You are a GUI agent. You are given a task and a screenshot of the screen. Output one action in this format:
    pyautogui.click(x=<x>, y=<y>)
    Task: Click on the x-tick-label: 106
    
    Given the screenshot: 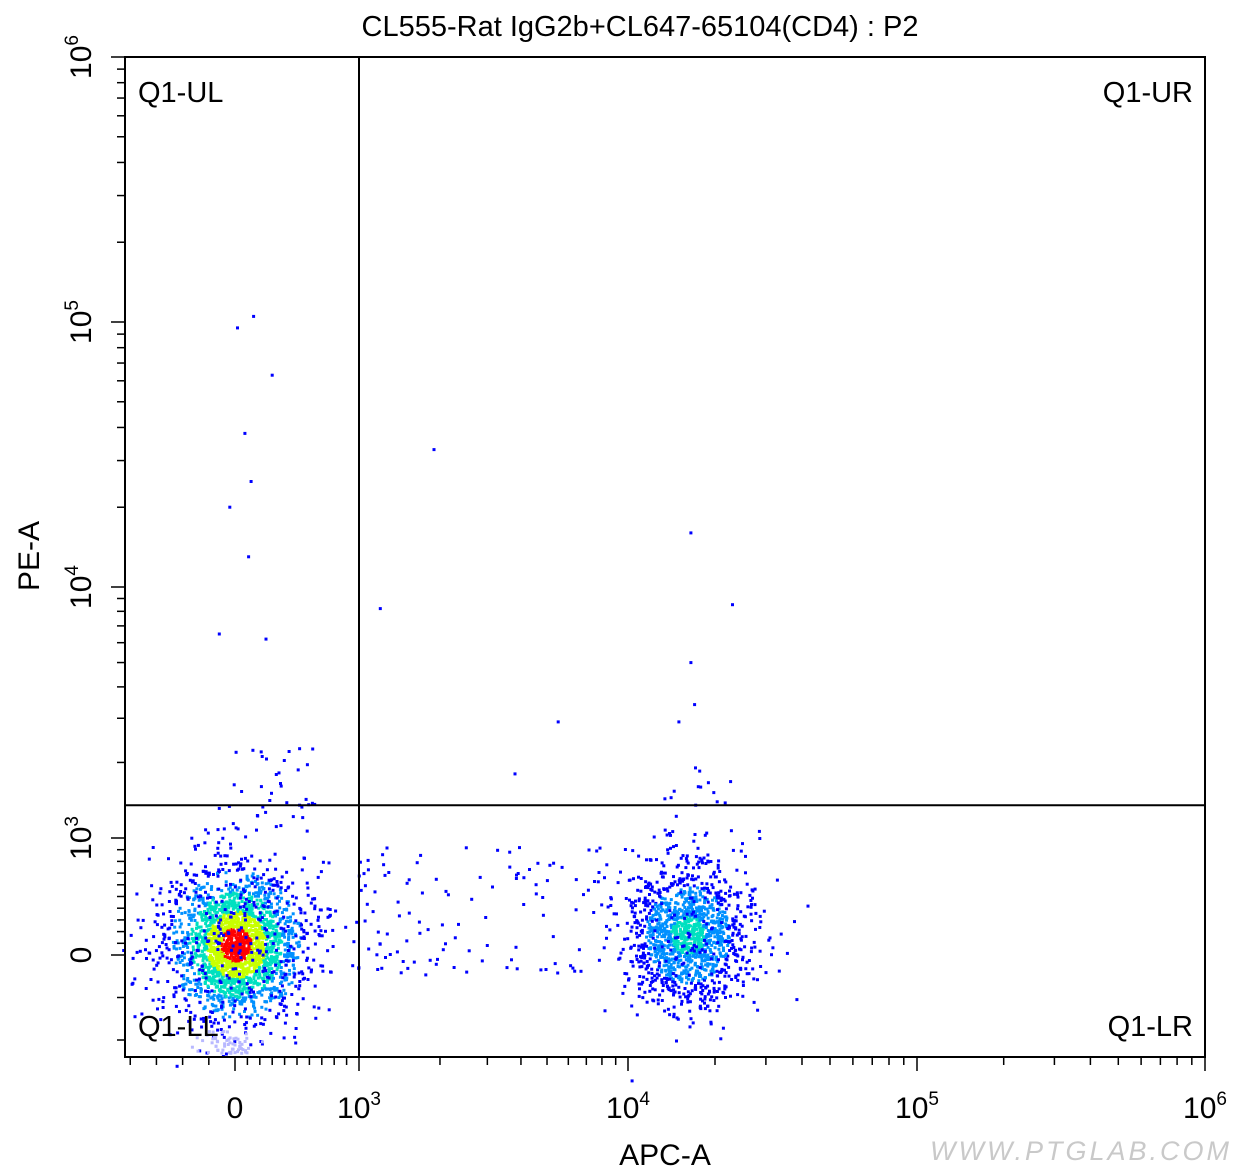 What is the action you would take?
    pyautogui.click(x=1205, y=1107)
    